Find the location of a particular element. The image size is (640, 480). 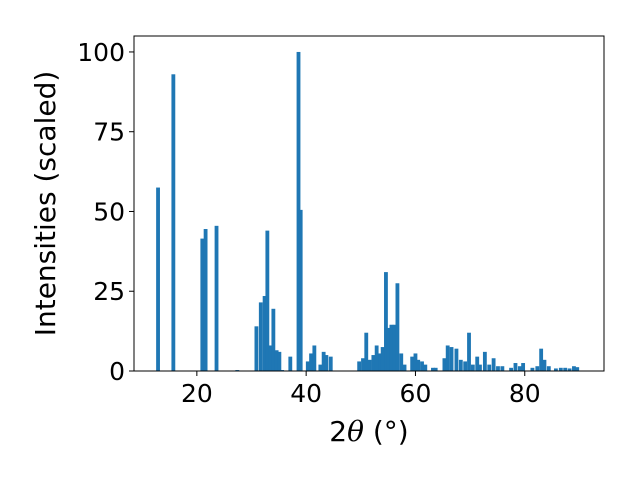

x-tick-label: 40 is located at coordinates (306, 393).